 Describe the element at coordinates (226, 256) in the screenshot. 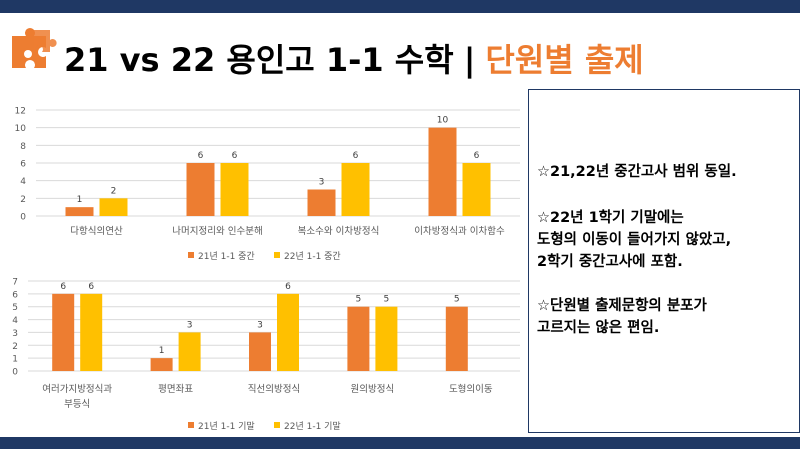

I see `legend-label: 21년 1-1 중간` at that location.